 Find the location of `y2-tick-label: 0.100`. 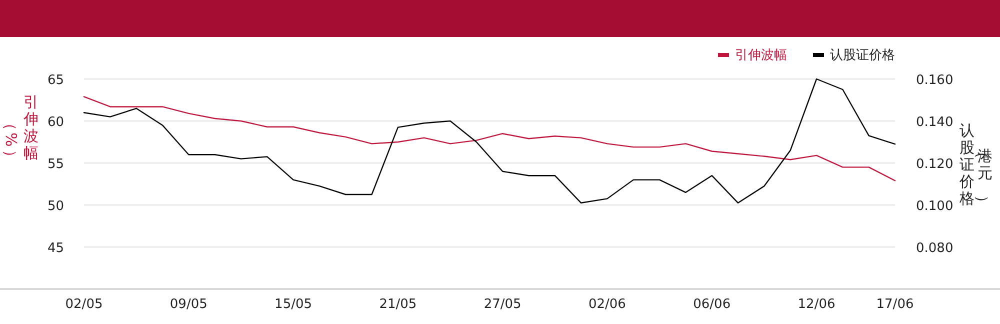

y2-tick-label: 0.100 is located at coordinates (935, 206).